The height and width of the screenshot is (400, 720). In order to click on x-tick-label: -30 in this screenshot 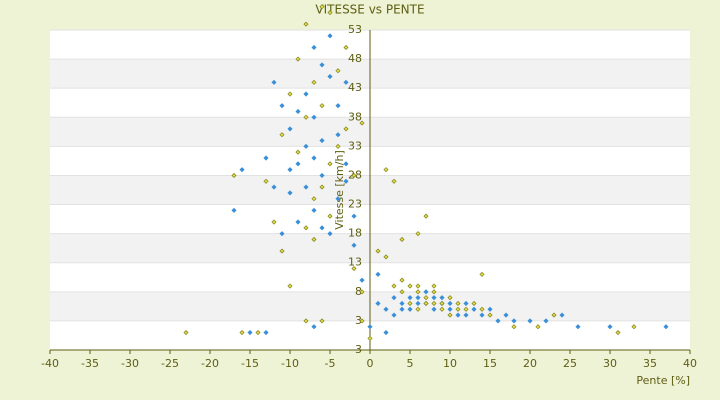, I will do `click(130, 363)`.